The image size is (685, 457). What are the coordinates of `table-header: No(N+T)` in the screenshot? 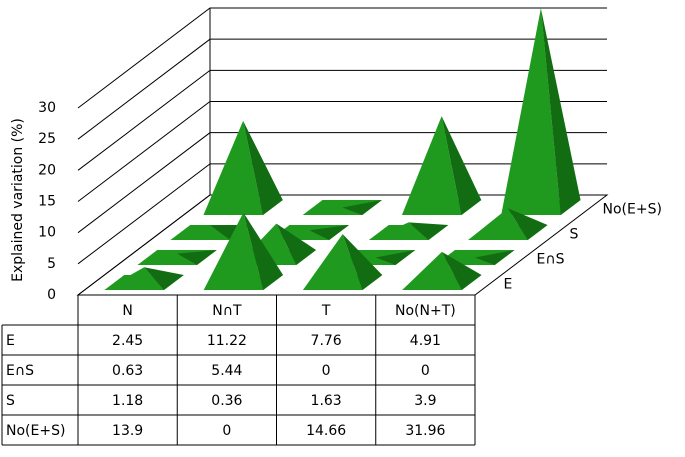 It's located at (425, 311).